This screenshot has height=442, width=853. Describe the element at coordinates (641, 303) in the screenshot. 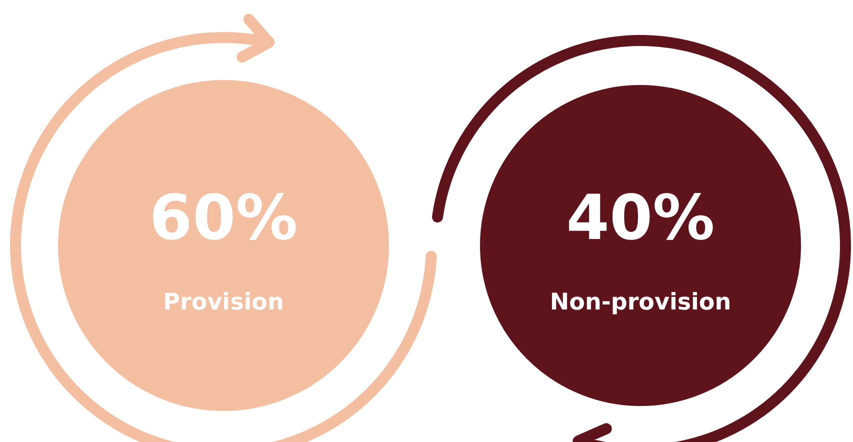

I see `category-label: Non-provision` at that location.